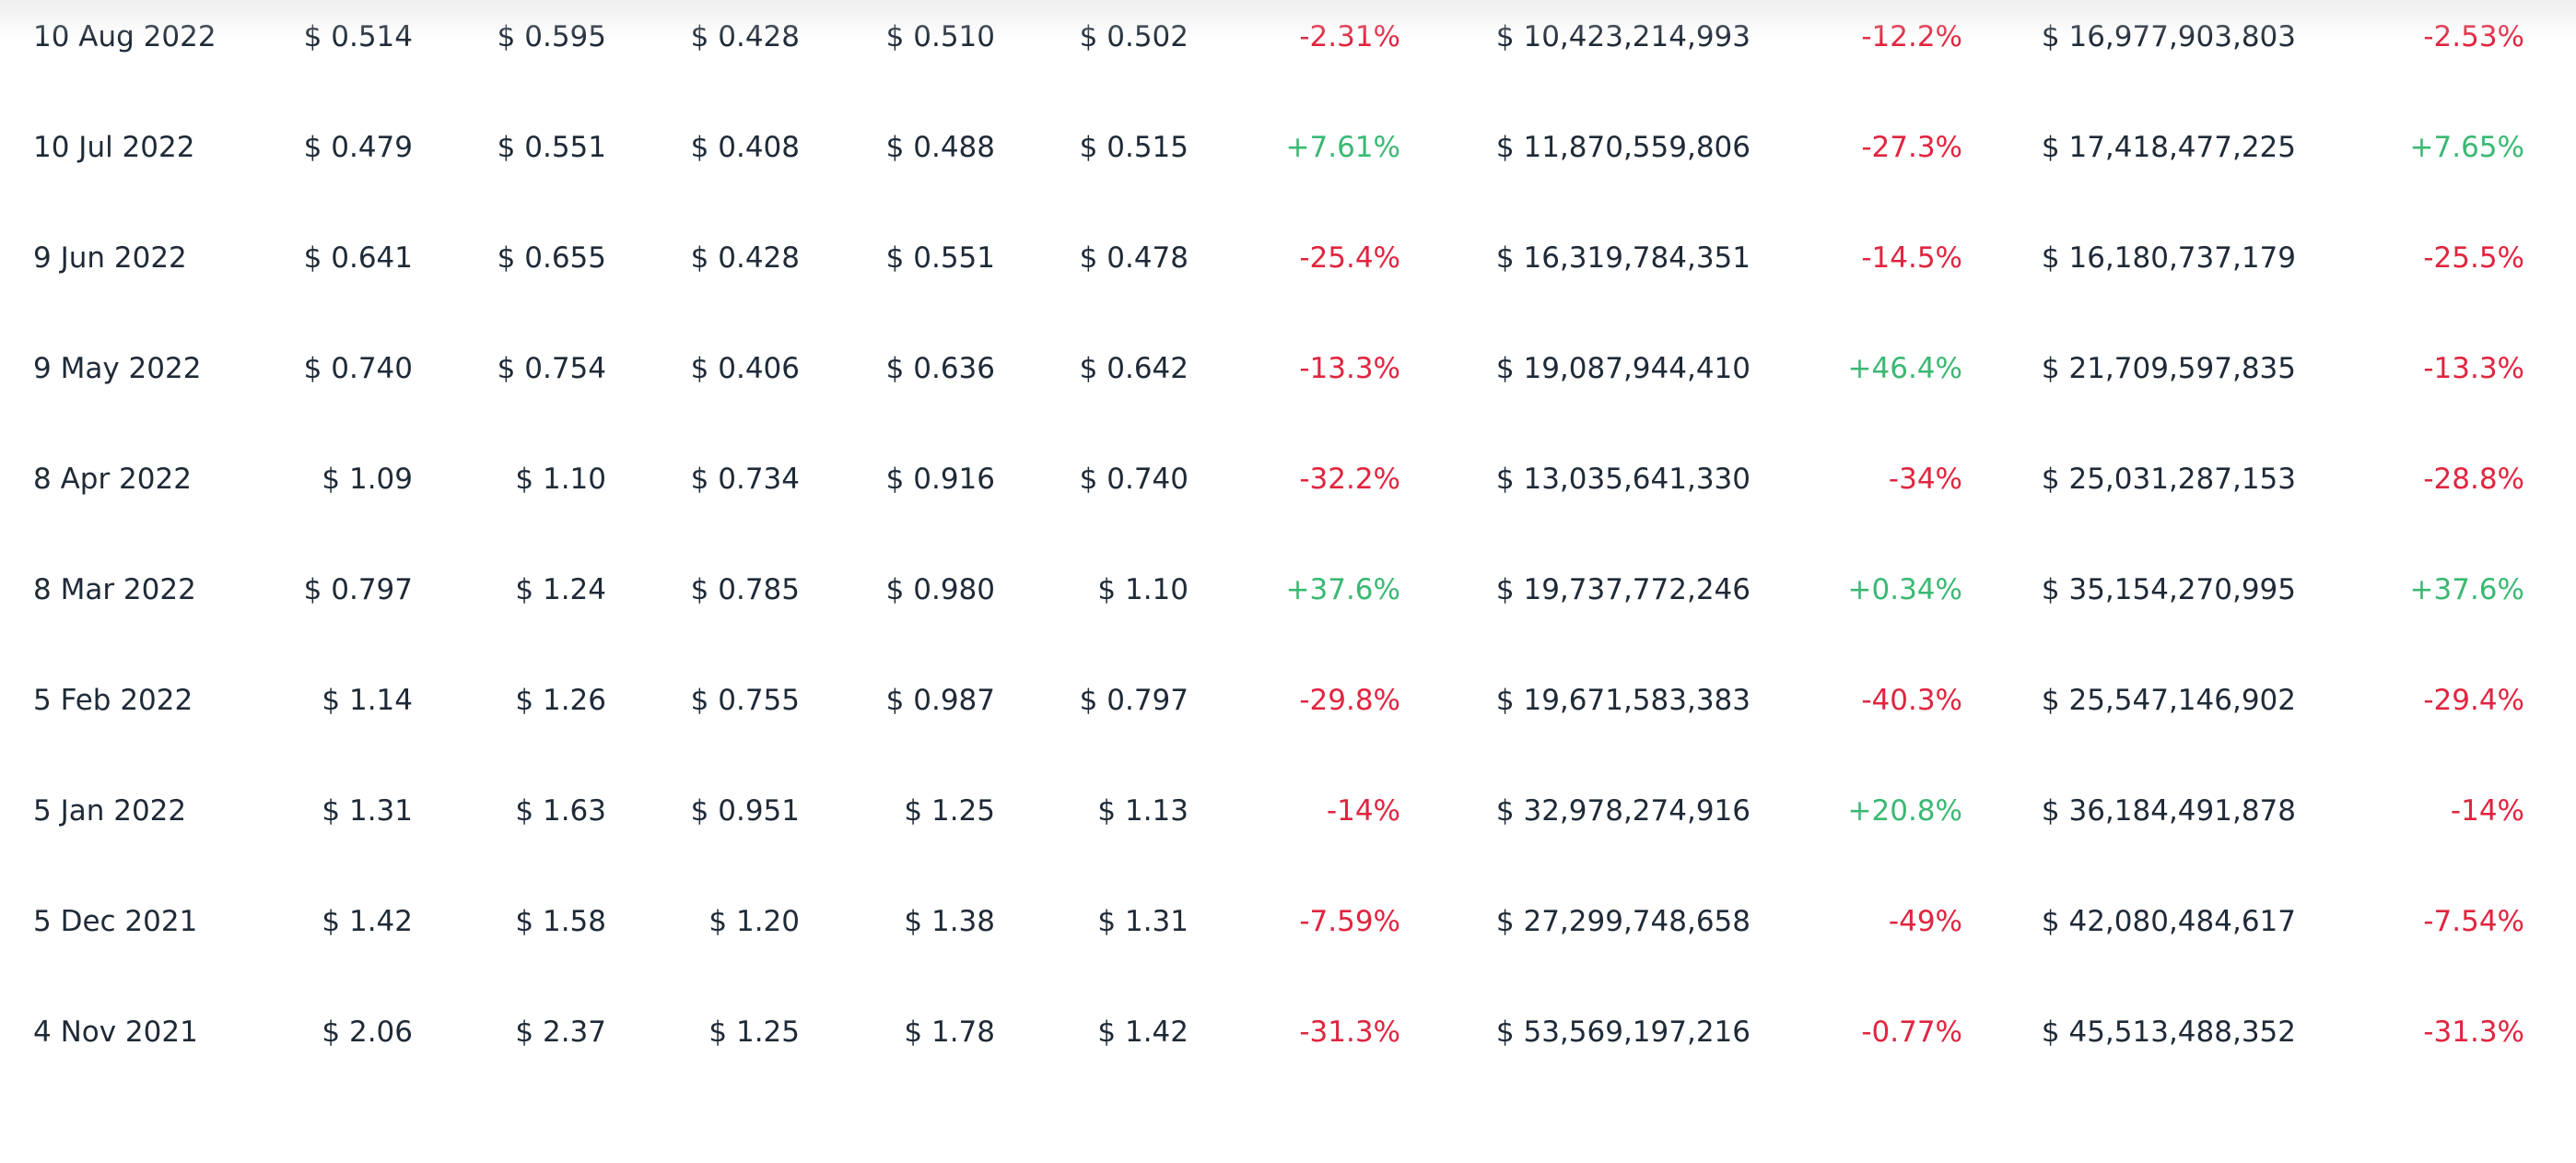 This screenshot has width=2576, height=1163. Describe the element at coordinates (1623, 36) in the screenshot. I see `volume-cell: $ 10,423,214,993` at that location.